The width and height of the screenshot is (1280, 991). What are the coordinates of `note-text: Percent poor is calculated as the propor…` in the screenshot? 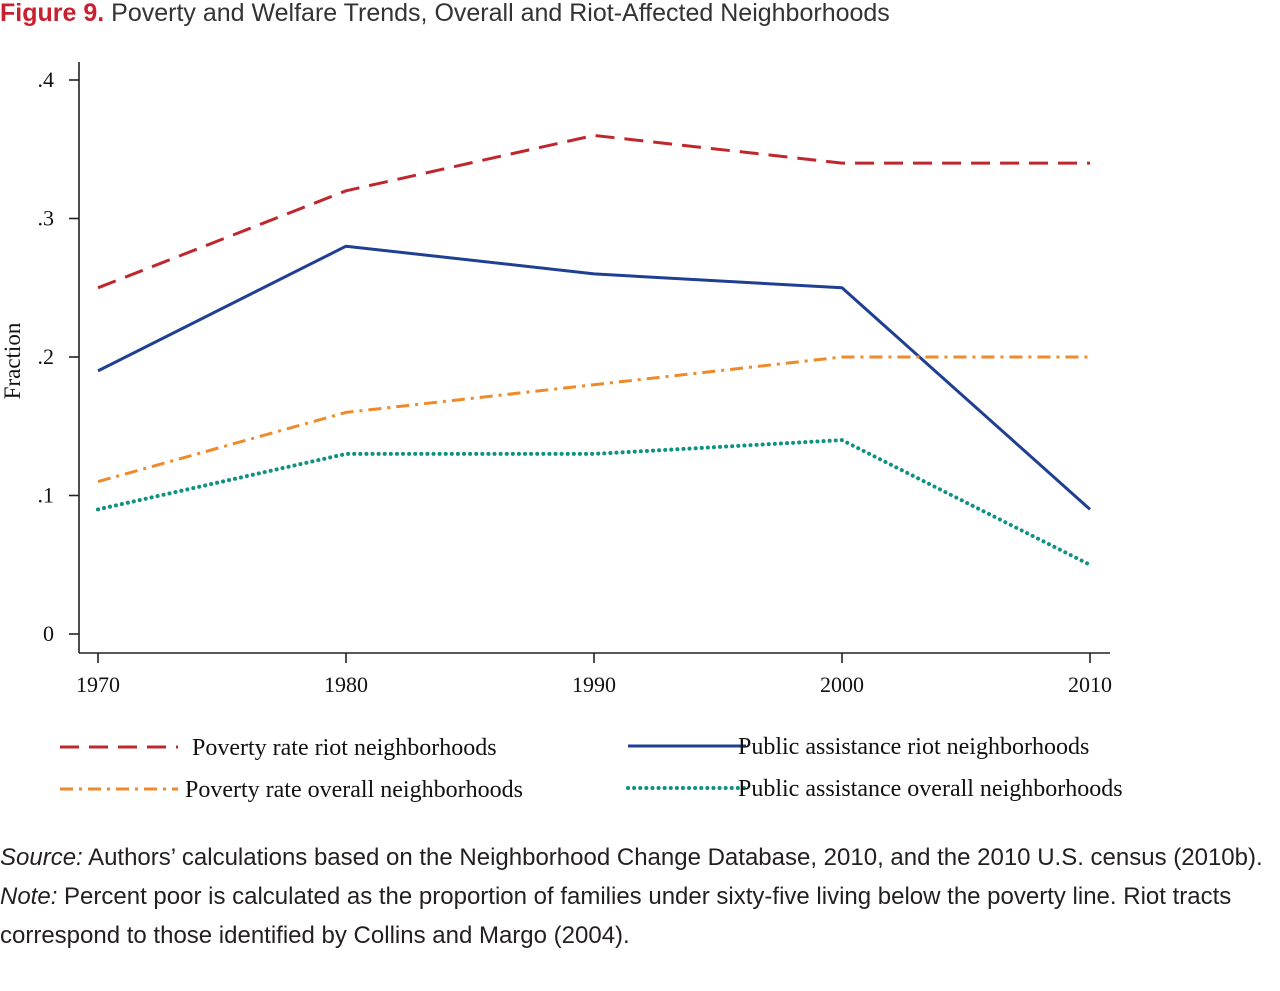 It's located at (616, 916).